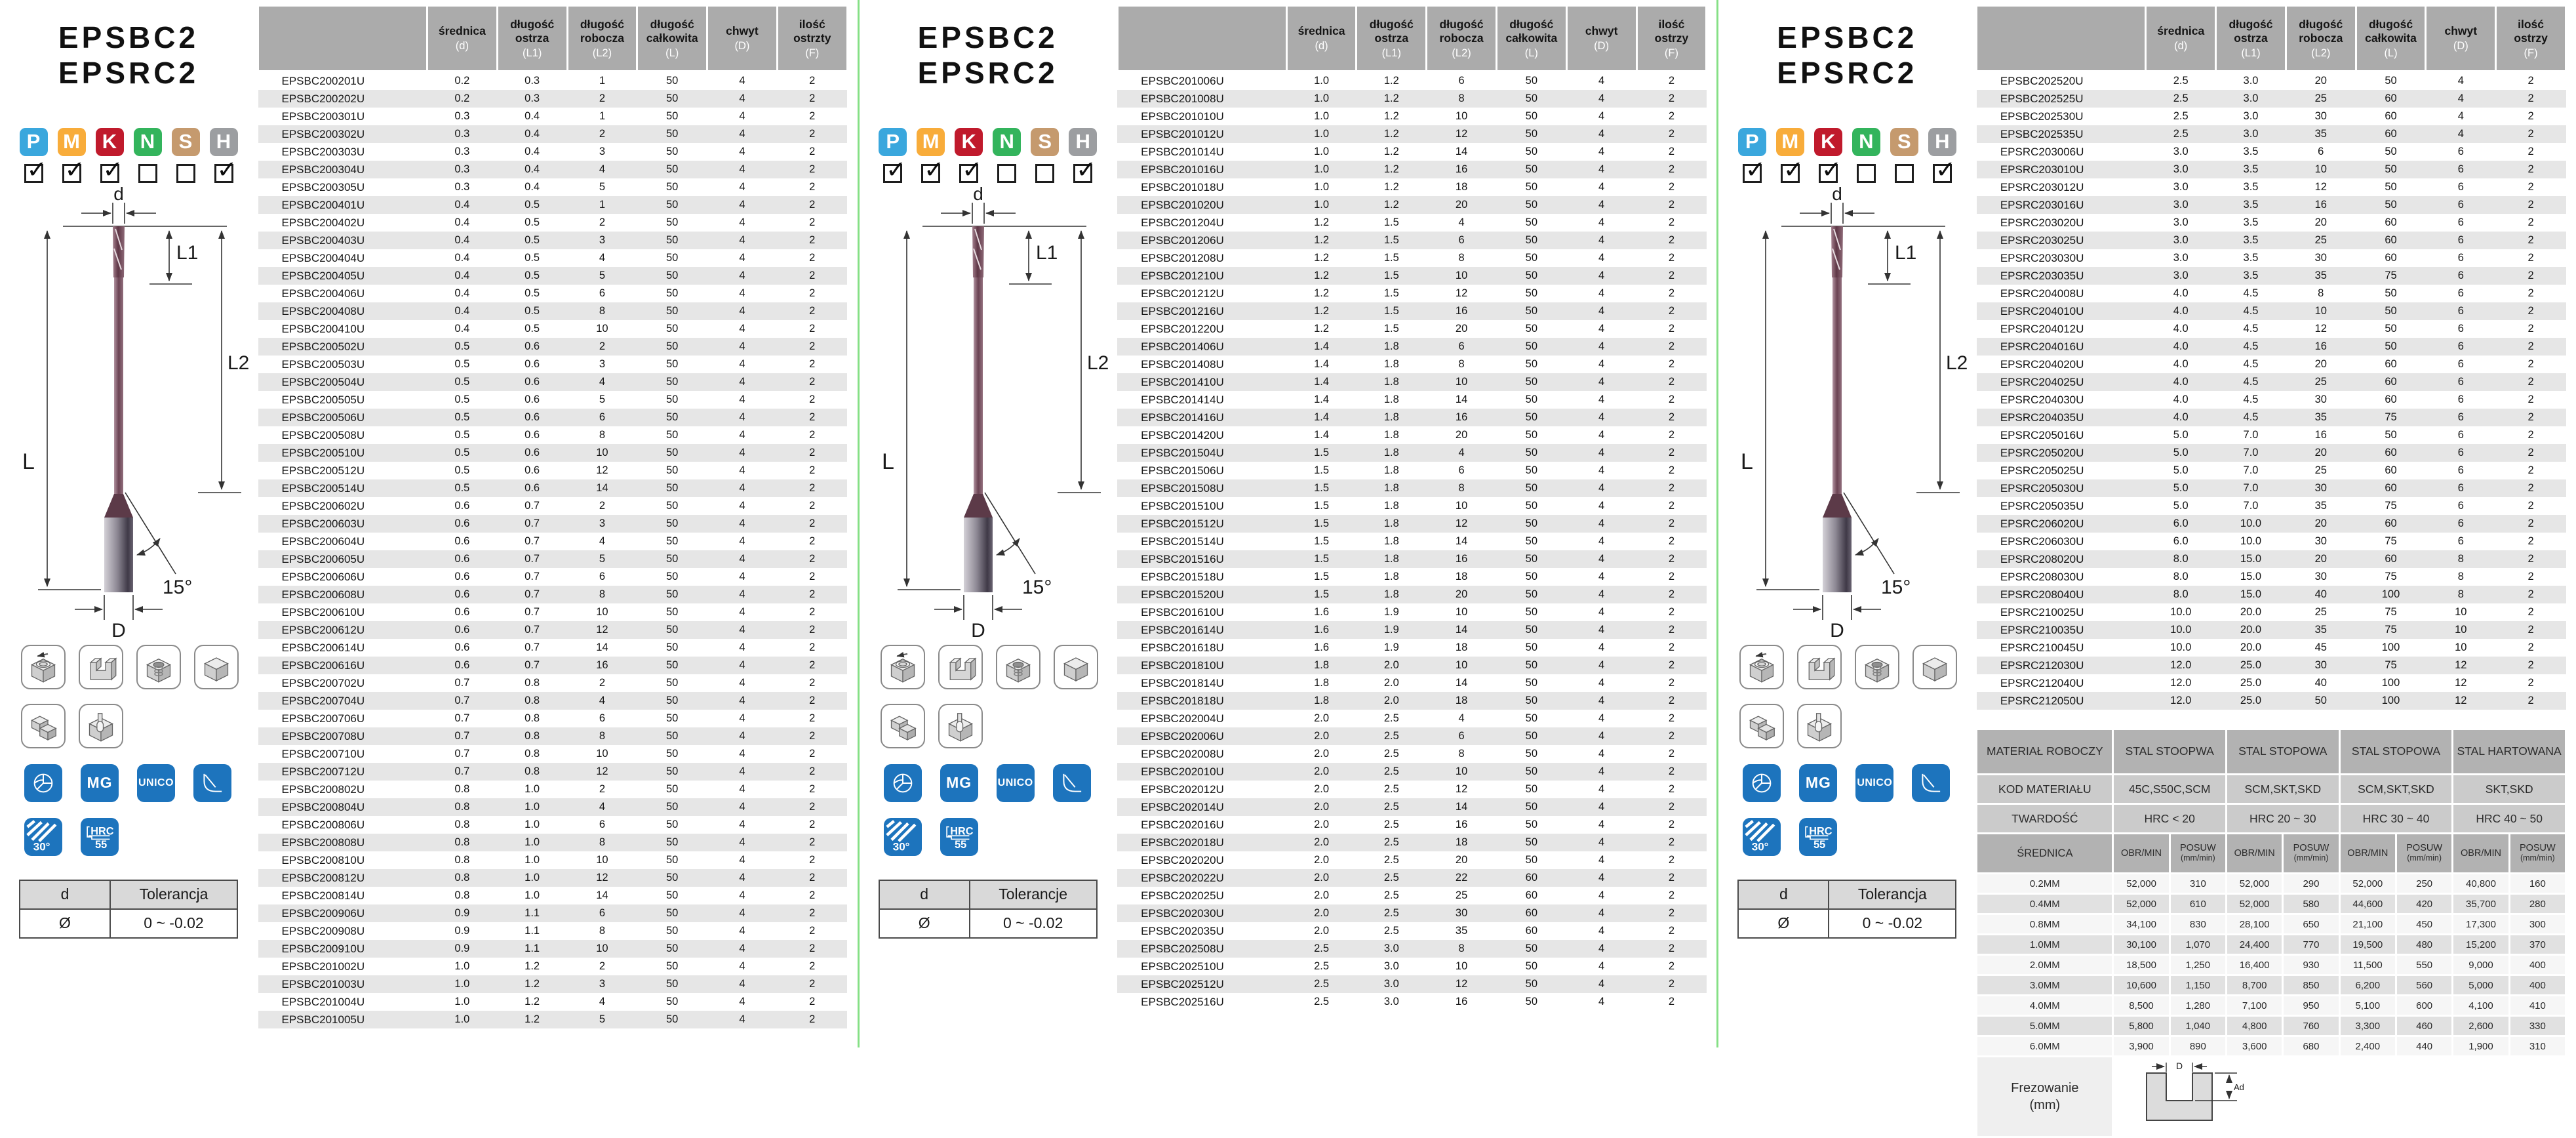 The height and width of the screenshot is (1138, 2576). Describe the element at coordinates (2042, 258) in the screenshot. I see `row-label-cell: EPSRC203030U` at that location.